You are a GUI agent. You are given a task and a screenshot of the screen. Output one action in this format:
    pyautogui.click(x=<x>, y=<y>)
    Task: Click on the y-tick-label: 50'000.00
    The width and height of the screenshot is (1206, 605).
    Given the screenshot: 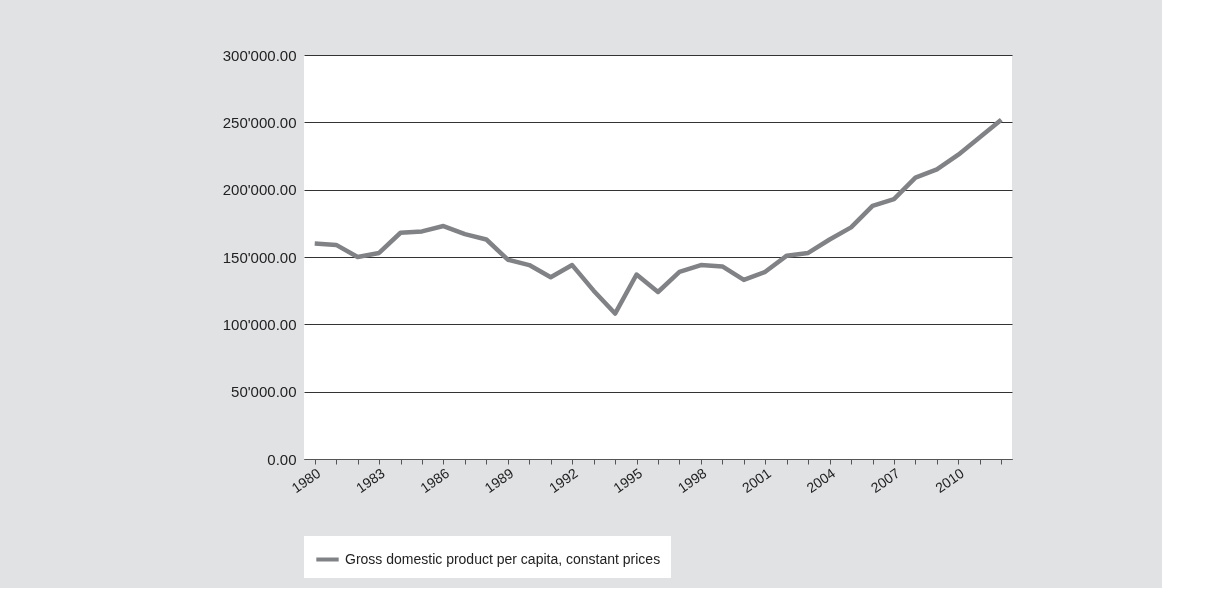 What is the action you would take?
    pyautogui.click(x=264, y=392)
    